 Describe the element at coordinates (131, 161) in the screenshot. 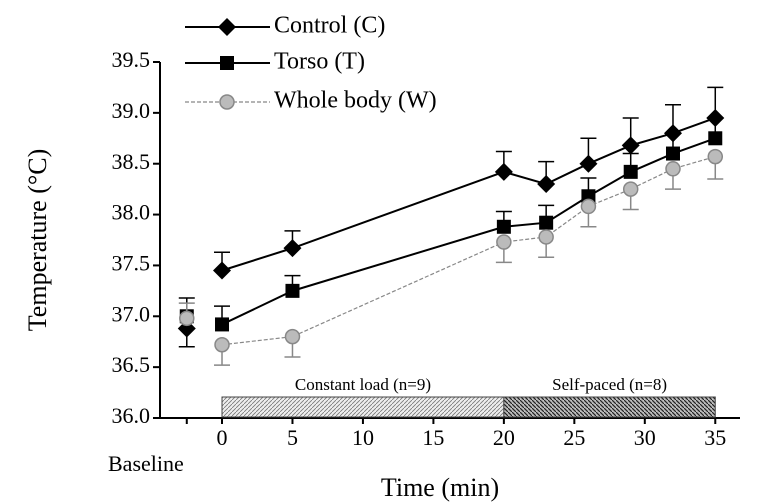

I see `y-tick-label: 38.5` at that location.